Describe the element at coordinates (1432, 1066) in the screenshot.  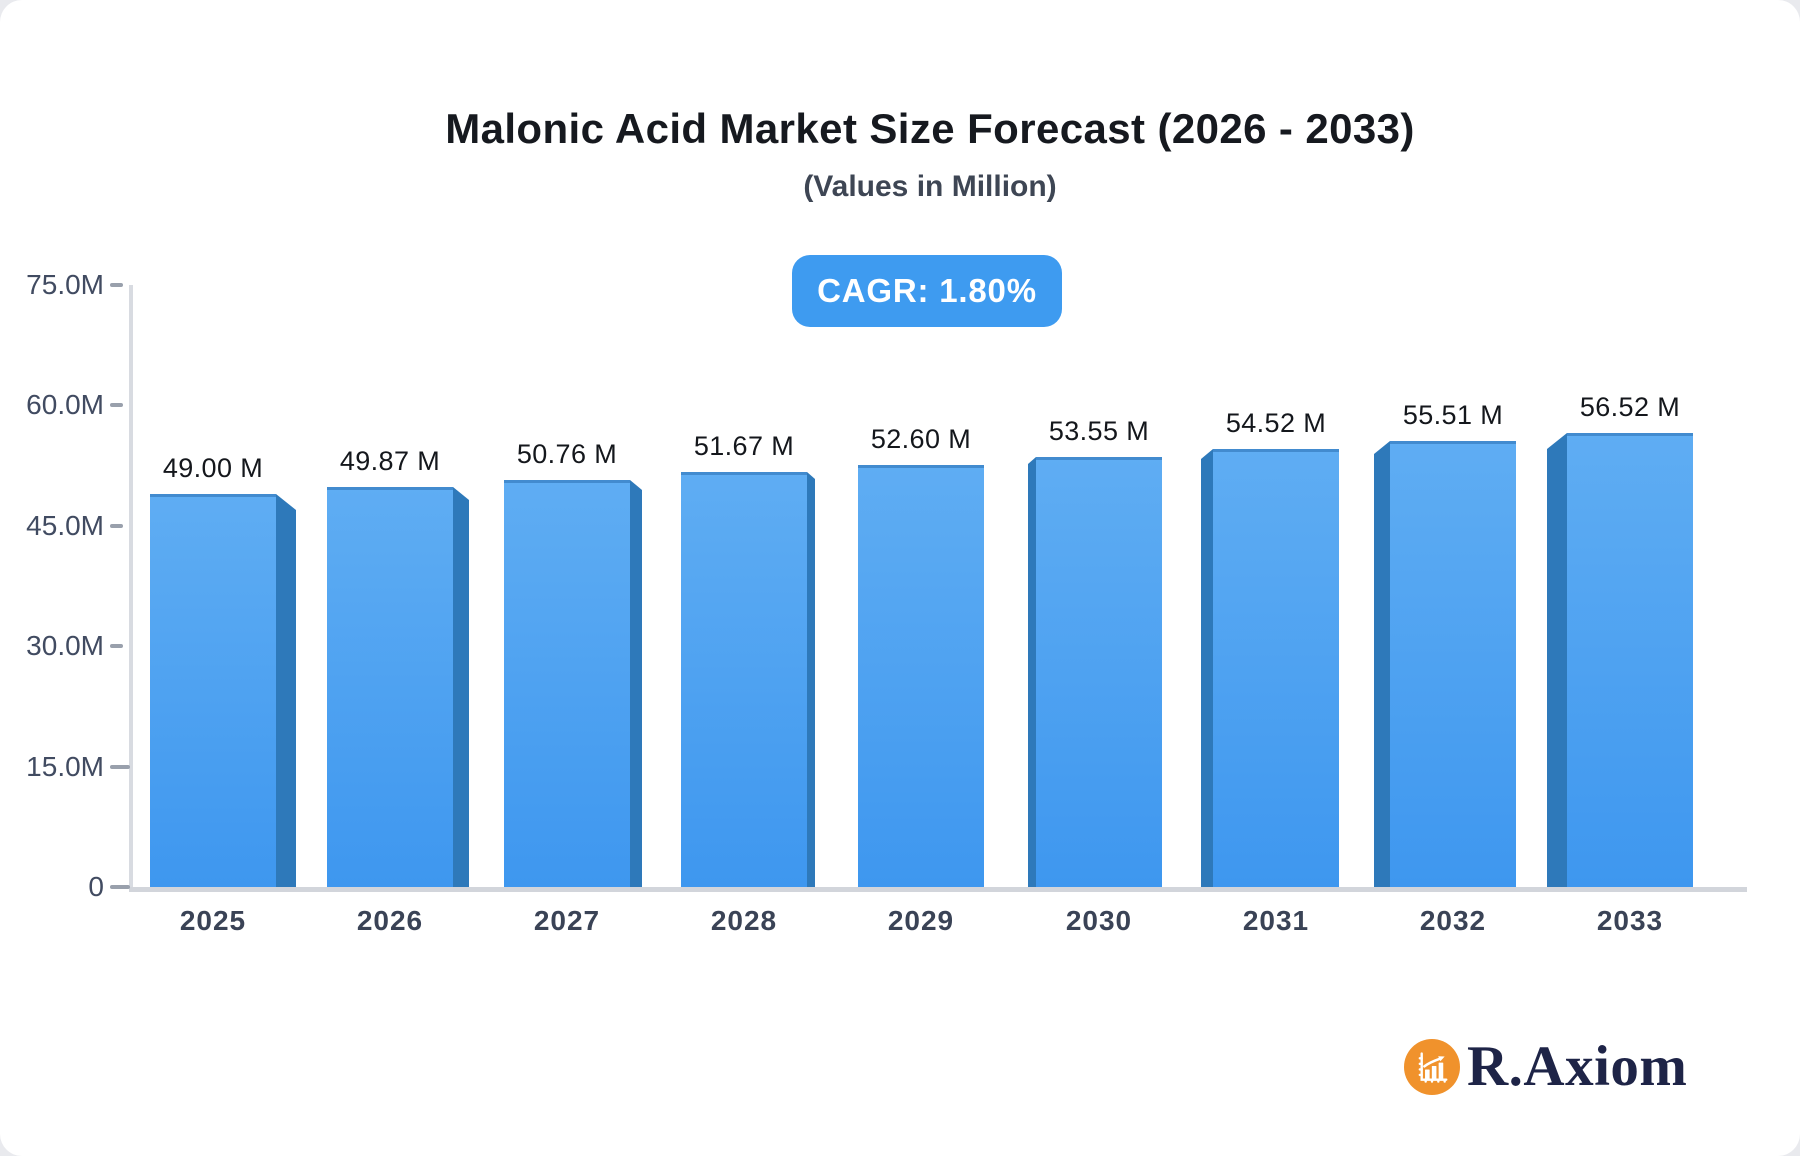
I see `bar-chart-growth-icon` at that location.